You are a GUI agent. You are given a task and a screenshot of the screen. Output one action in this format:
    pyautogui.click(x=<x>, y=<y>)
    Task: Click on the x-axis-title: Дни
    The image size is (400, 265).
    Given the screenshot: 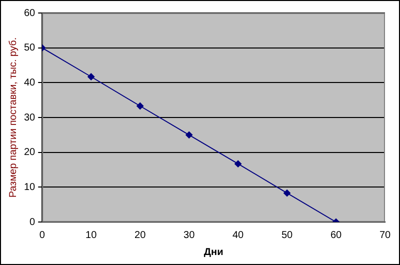 What is the action you would take?
    pyautogui.click(x=214, y=252)
    